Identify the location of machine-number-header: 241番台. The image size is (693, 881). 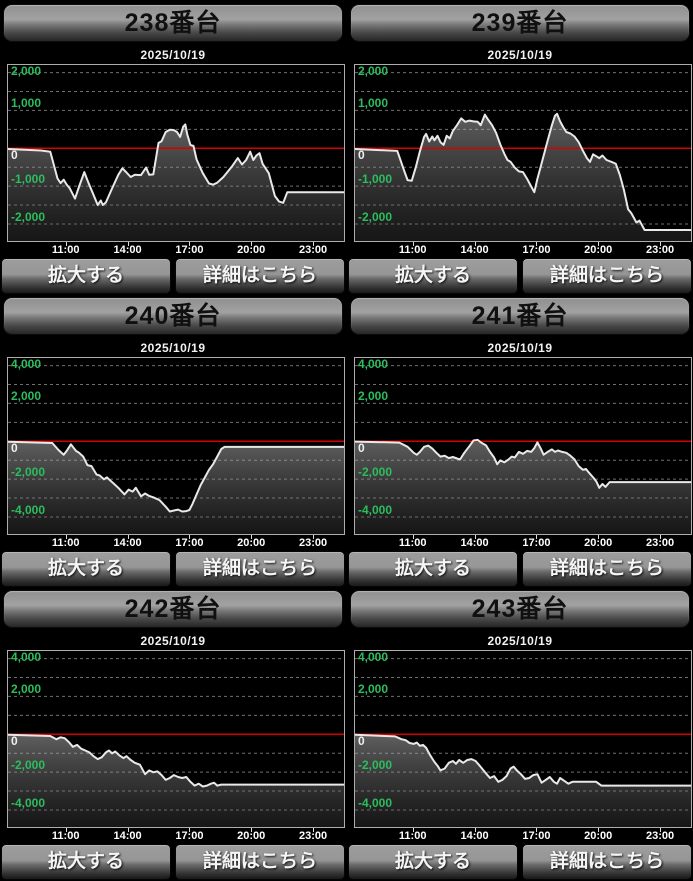
(520, 316).